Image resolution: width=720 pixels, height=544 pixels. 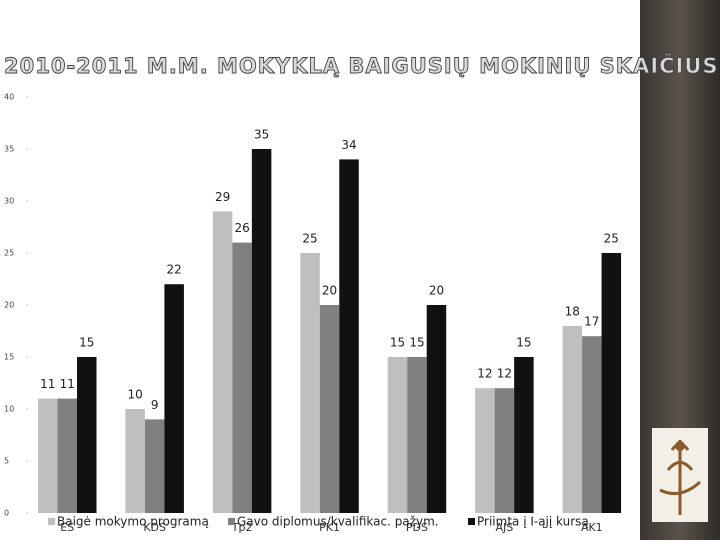 I want to click on data-label: 29, so click(x=222, y=197).